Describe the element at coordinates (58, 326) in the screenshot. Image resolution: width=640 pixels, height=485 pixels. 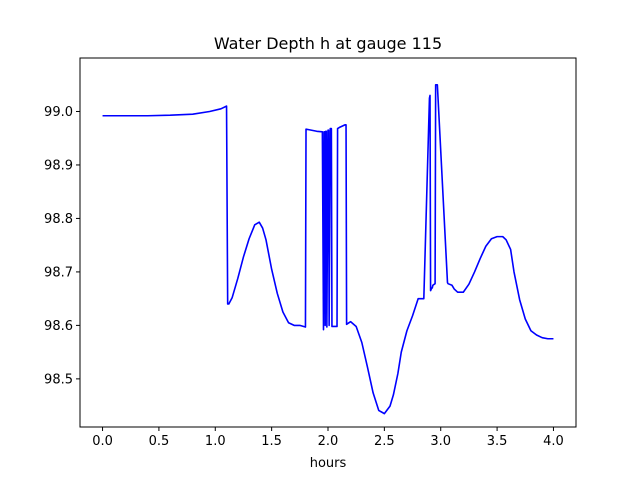
I see `y-tick-label: 98.6` at that location.